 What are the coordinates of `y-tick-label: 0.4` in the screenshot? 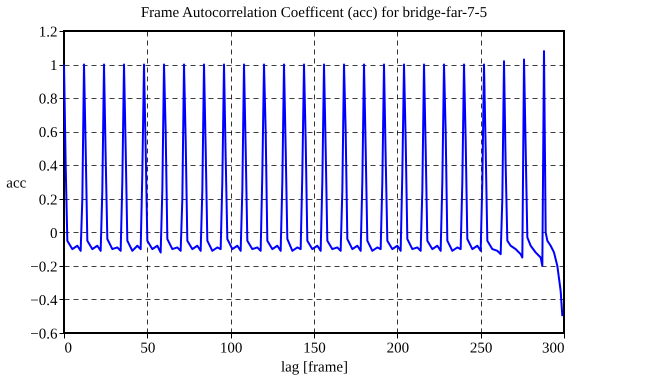 It's located at (48, 166).